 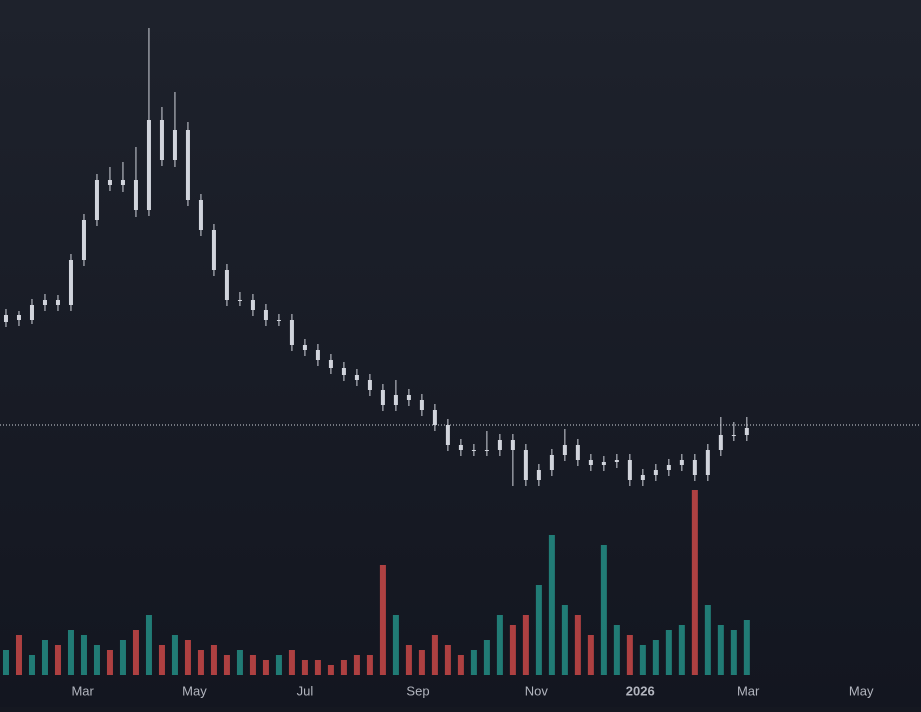 What do you see at coordinates (861, 690) in the screenshot?
I see `x-tick-label: May` at bounding box center [861, 690].